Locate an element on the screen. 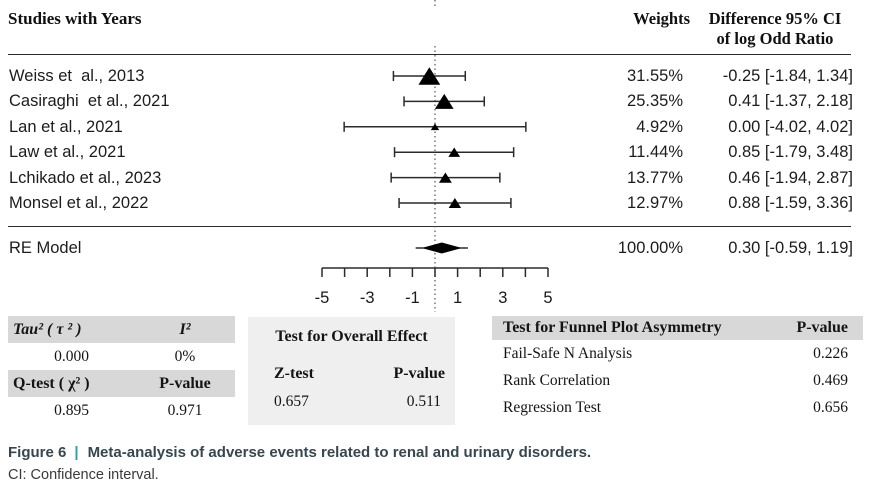 The image size is (879, 497). i2-value: 0% is located at coordinates (185, 356).